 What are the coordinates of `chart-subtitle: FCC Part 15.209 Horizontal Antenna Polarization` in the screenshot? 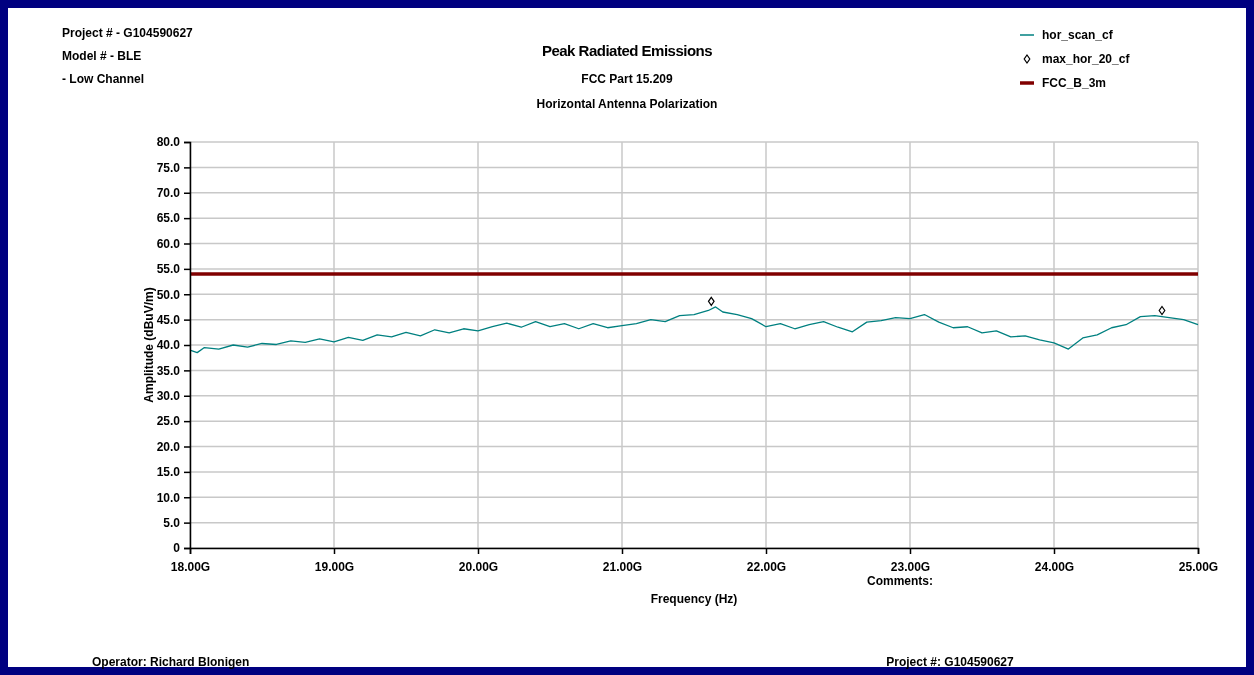 It's located at (627, 91).